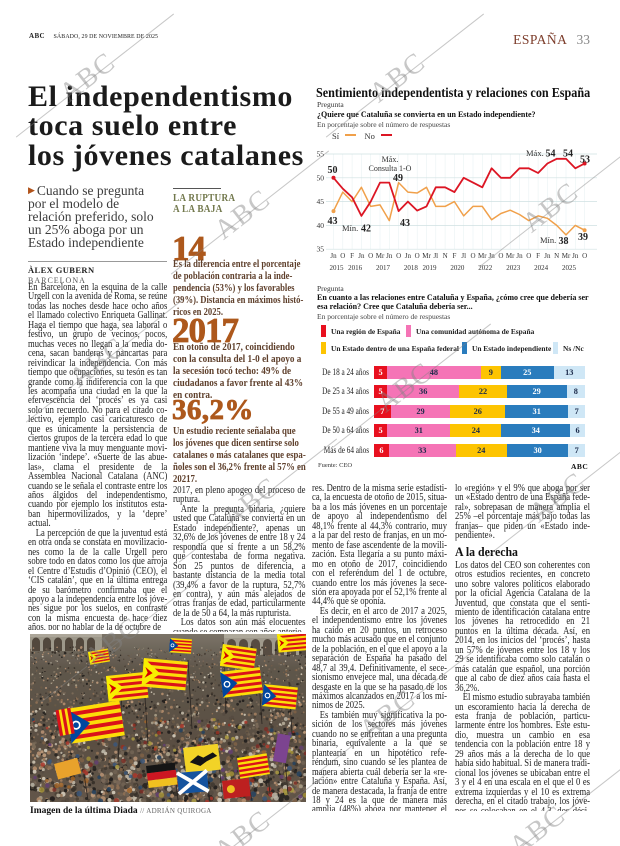  Describe the element at coordinates (366, 229) in the screenshot. I see `svg-text: 42` at that location.